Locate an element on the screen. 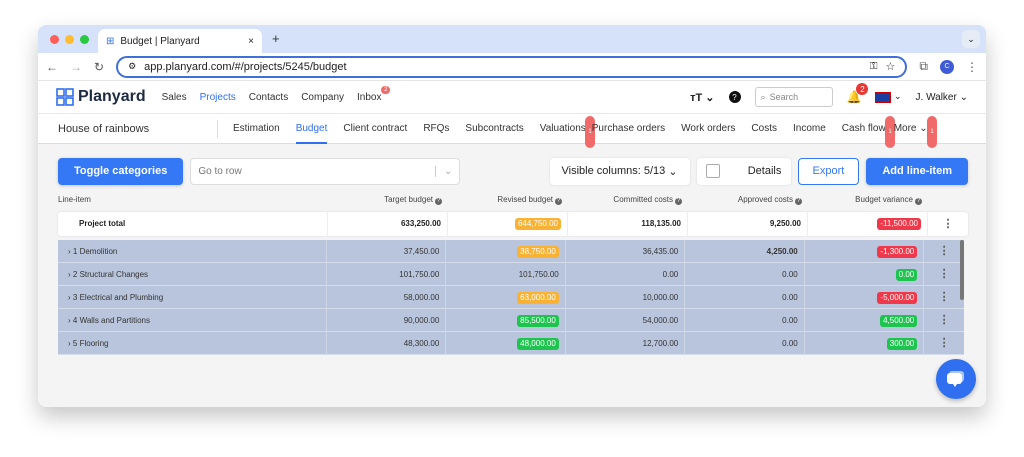 This screenshot has width=1024, height=457. browser-tab: ⊞ Budget | Planyard × is located at coordinates (180, 41).